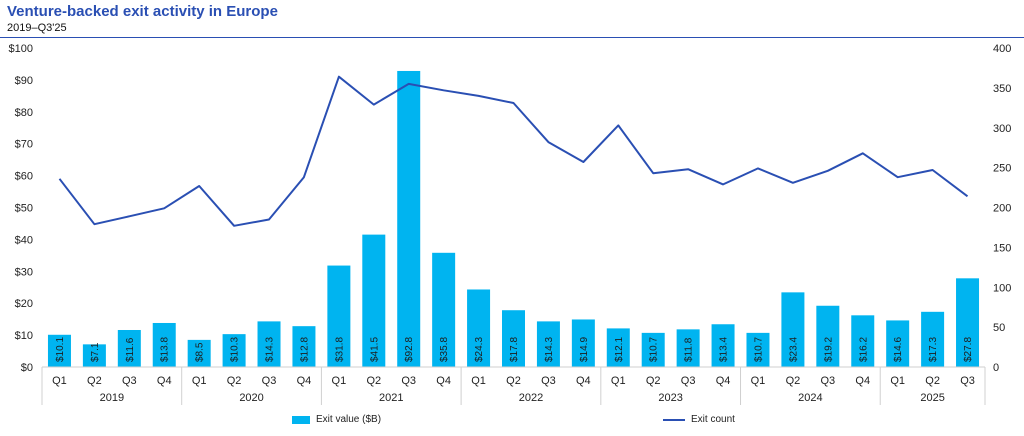  Describe the element at coordinates (713, 419) in the screenshot. I see `legend-line-label: Exit count` at that location.